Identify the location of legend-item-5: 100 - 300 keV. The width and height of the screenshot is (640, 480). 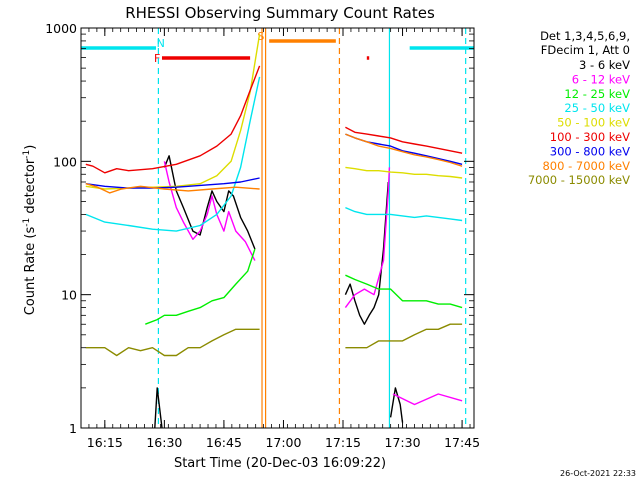
(590, 137).